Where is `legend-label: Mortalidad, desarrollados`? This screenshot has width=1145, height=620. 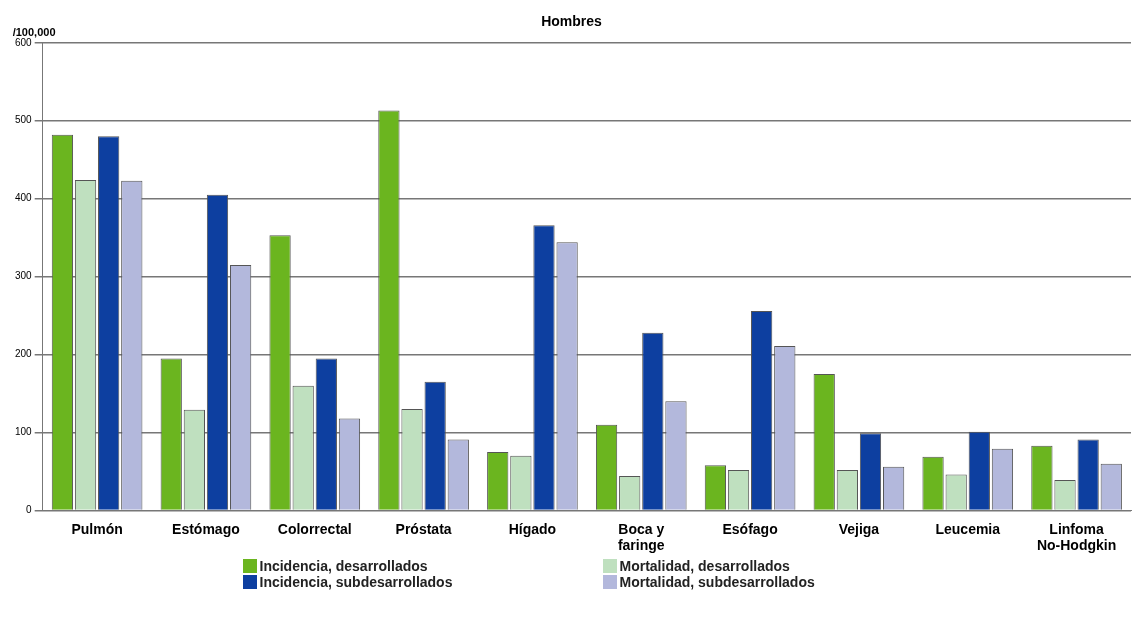
legend-label: Mortalidad, desarrollados is located at coordinates (704, 566).